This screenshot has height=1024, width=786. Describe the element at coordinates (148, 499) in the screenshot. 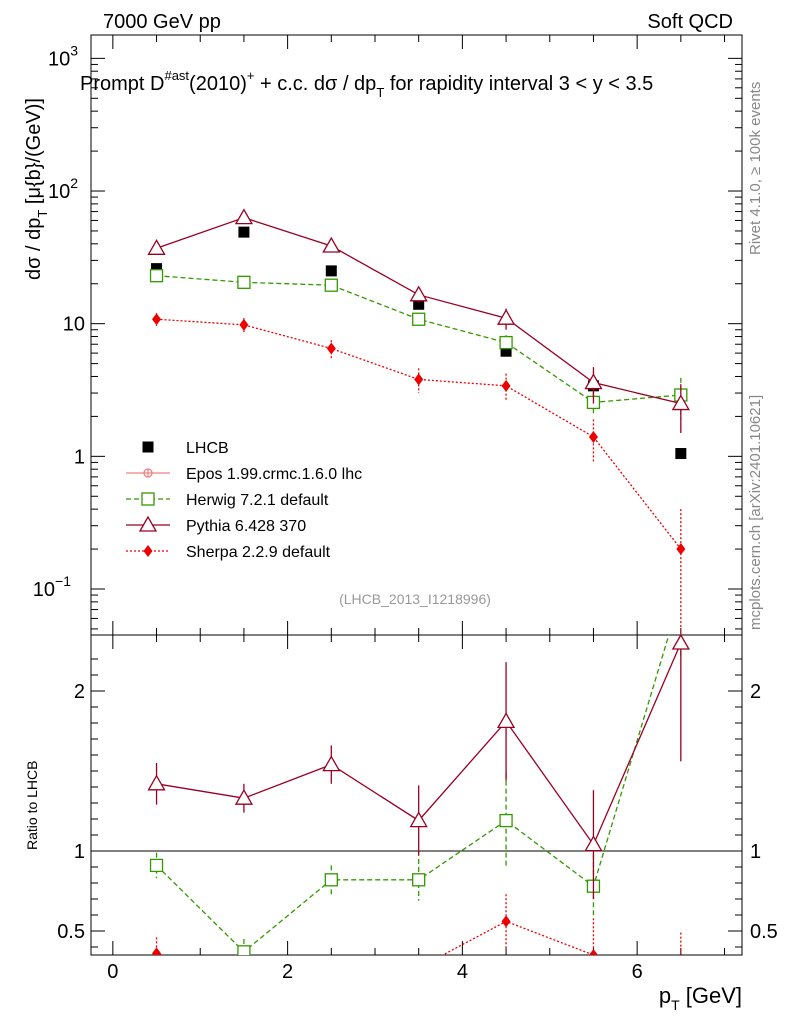

I see `legend-marker-herwig` at that location.